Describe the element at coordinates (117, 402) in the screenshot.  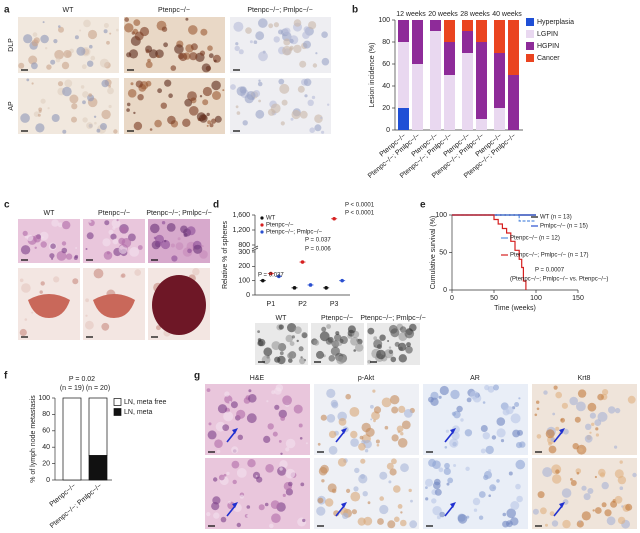
I see `legend-swatch` at that location.